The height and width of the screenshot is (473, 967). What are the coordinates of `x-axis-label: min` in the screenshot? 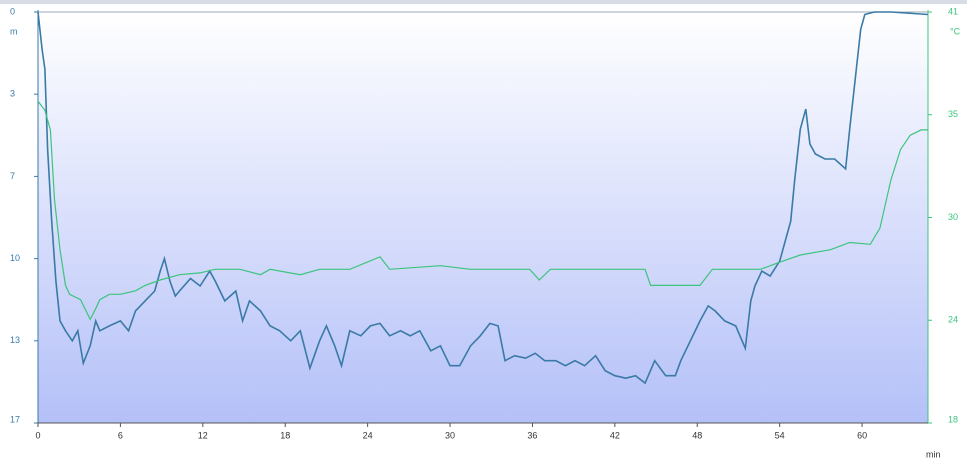 It's located at (933, 454).